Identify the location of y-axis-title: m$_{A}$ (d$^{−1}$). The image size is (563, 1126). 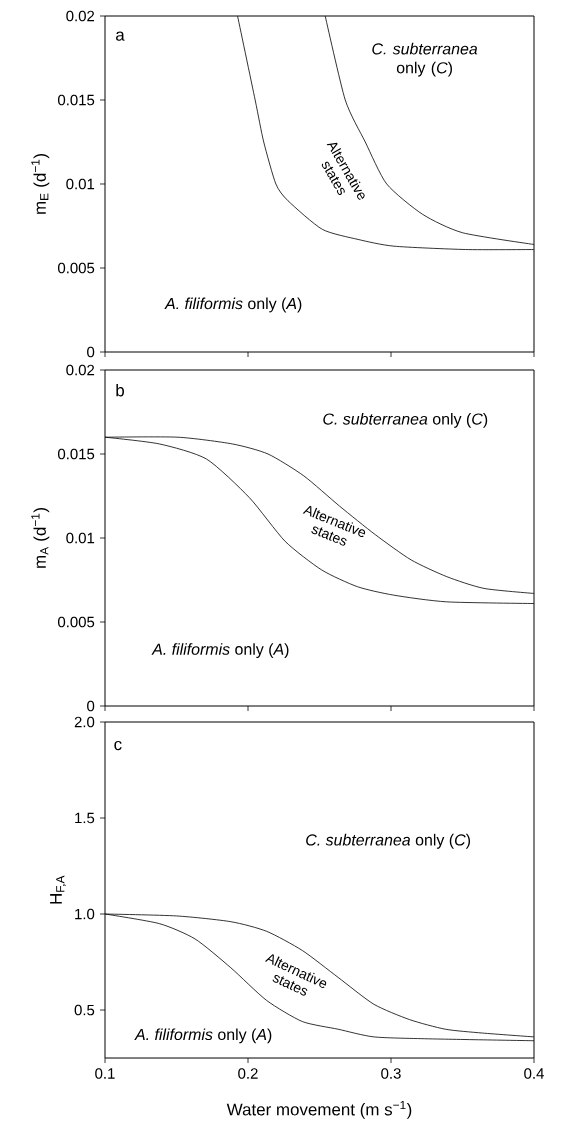
(40, 538).